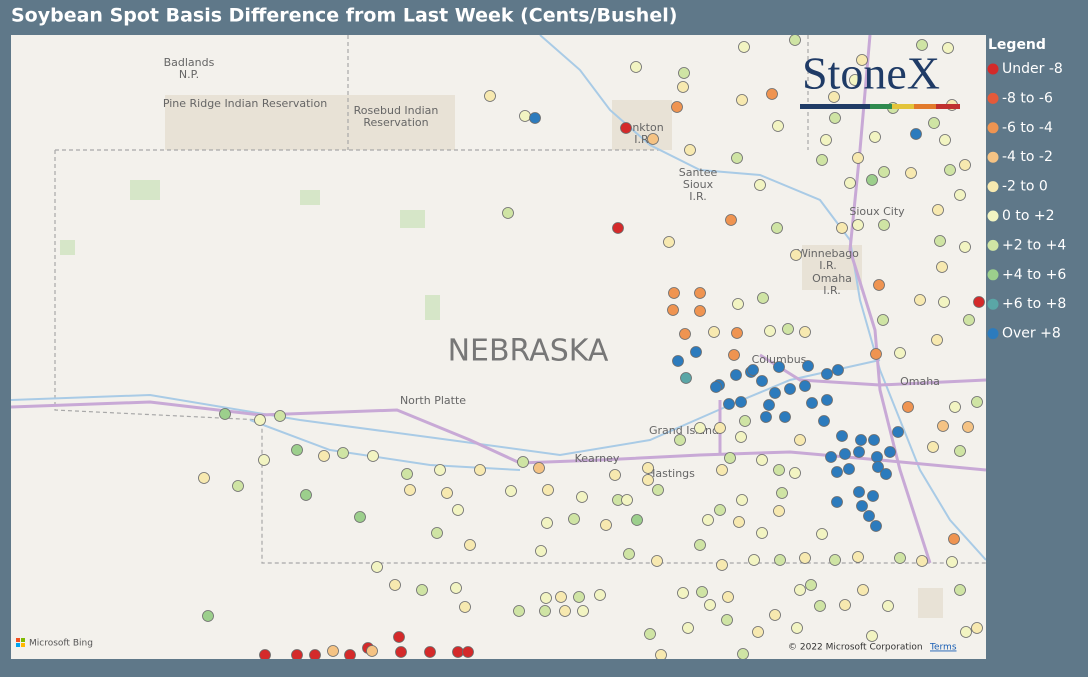 This screenshot has width=1088, height=677. What do you see at coordinates (396, 110) in the screenshot?
I see `place-label: Rosebud Indian` at bounding box center [396, 110].